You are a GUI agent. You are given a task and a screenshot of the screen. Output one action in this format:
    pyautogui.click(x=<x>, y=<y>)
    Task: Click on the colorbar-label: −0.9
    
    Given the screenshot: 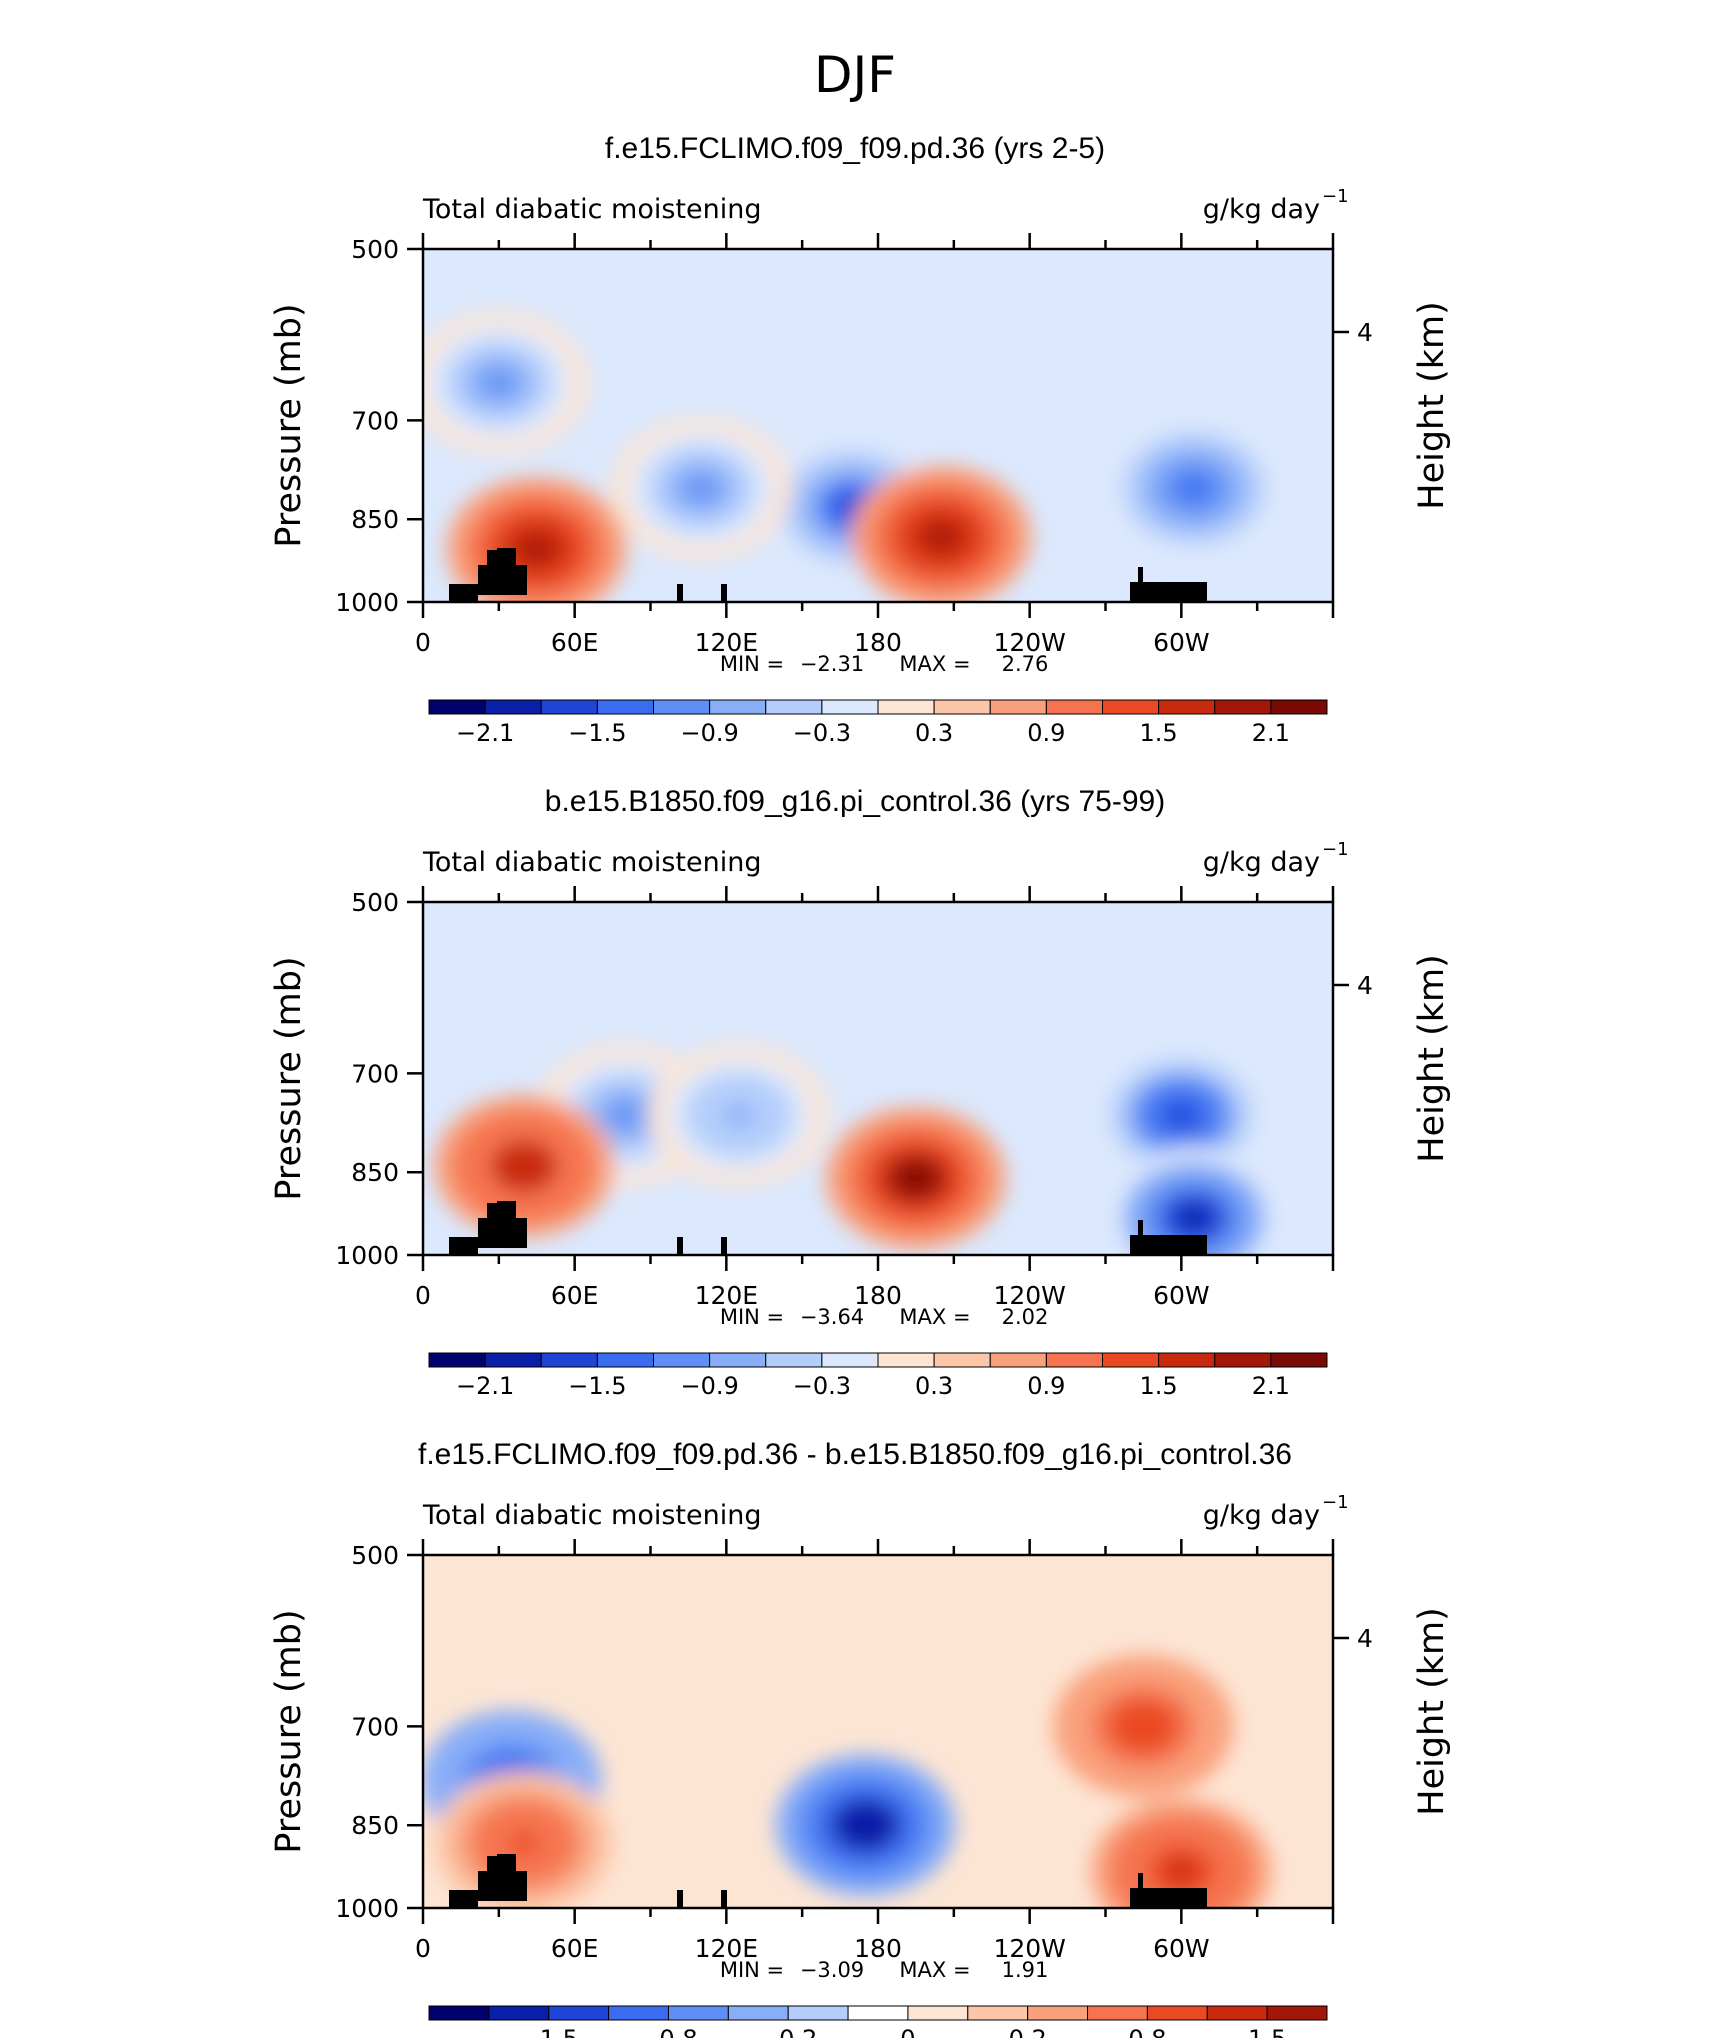 What is the action you would take?
    pyautogui.click(x=709, y=733)
    